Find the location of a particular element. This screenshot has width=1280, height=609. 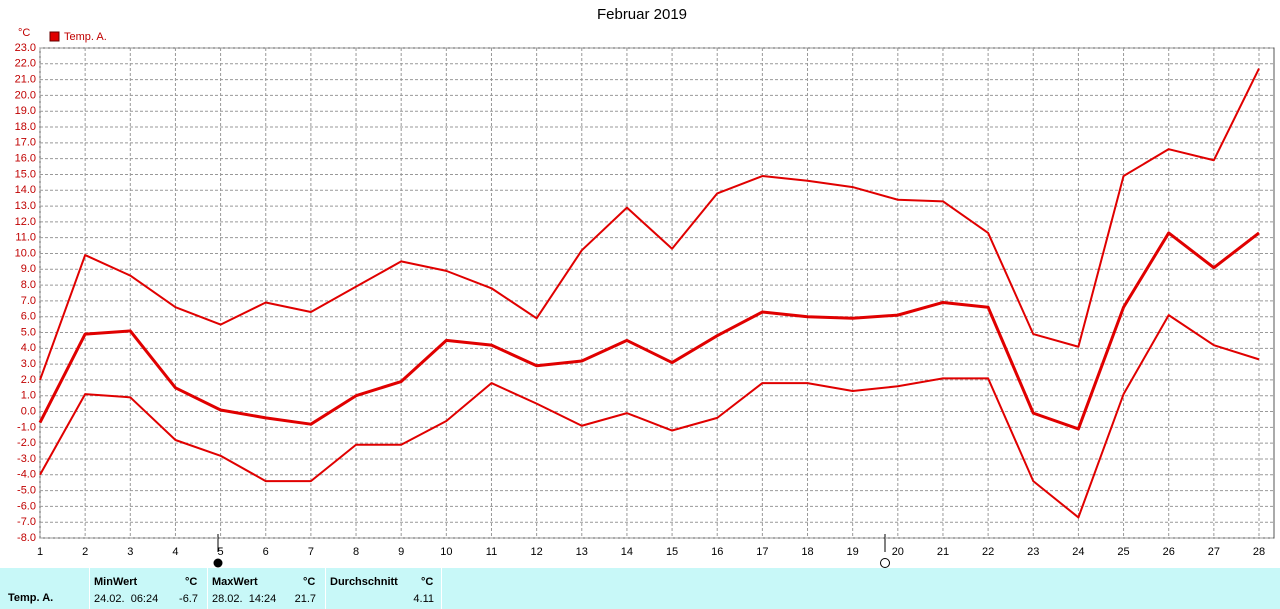

legend-swatch is located at coordinates (54, 36).